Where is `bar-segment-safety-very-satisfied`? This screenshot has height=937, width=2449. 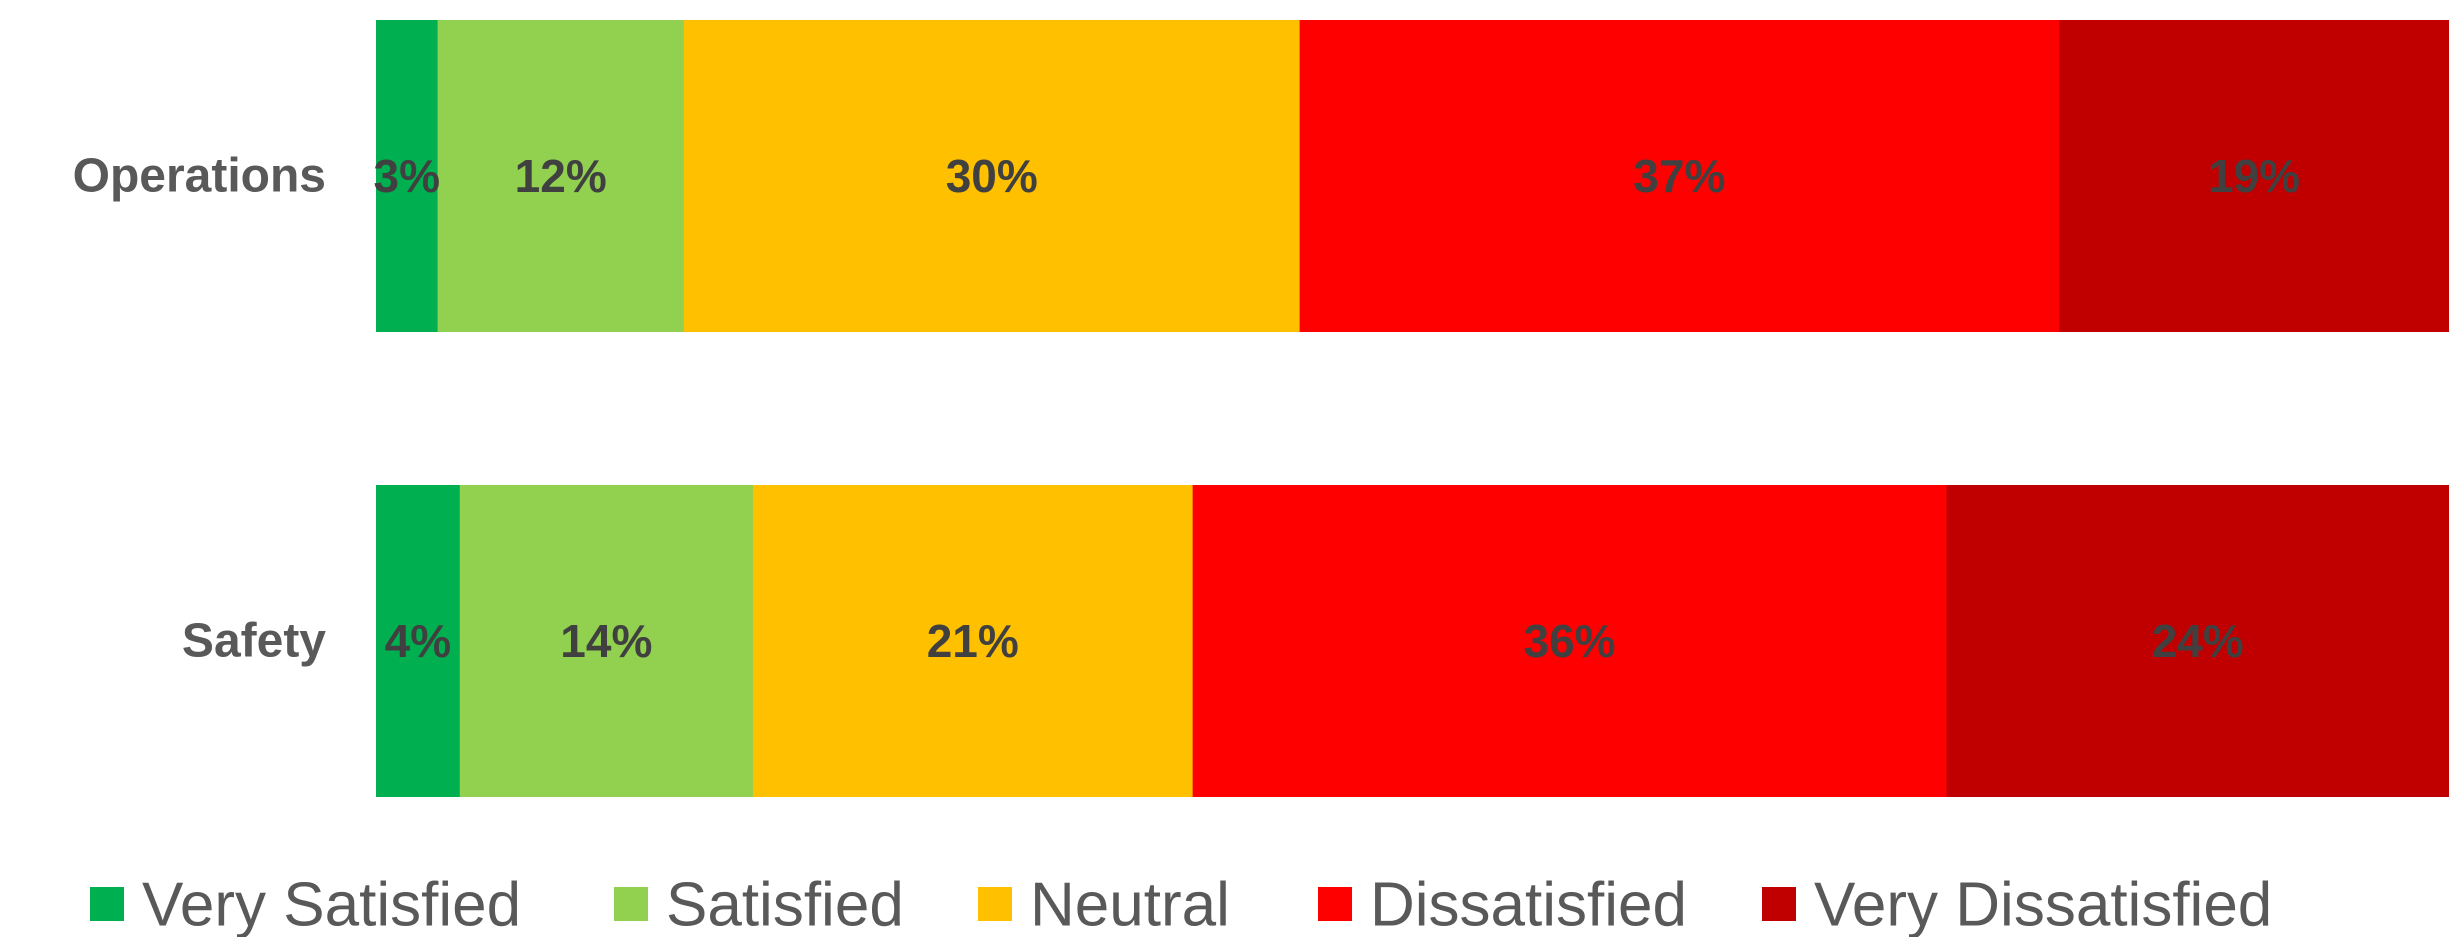
bar-segment-safety-very-satisfied is located at coordinates (418, 641).